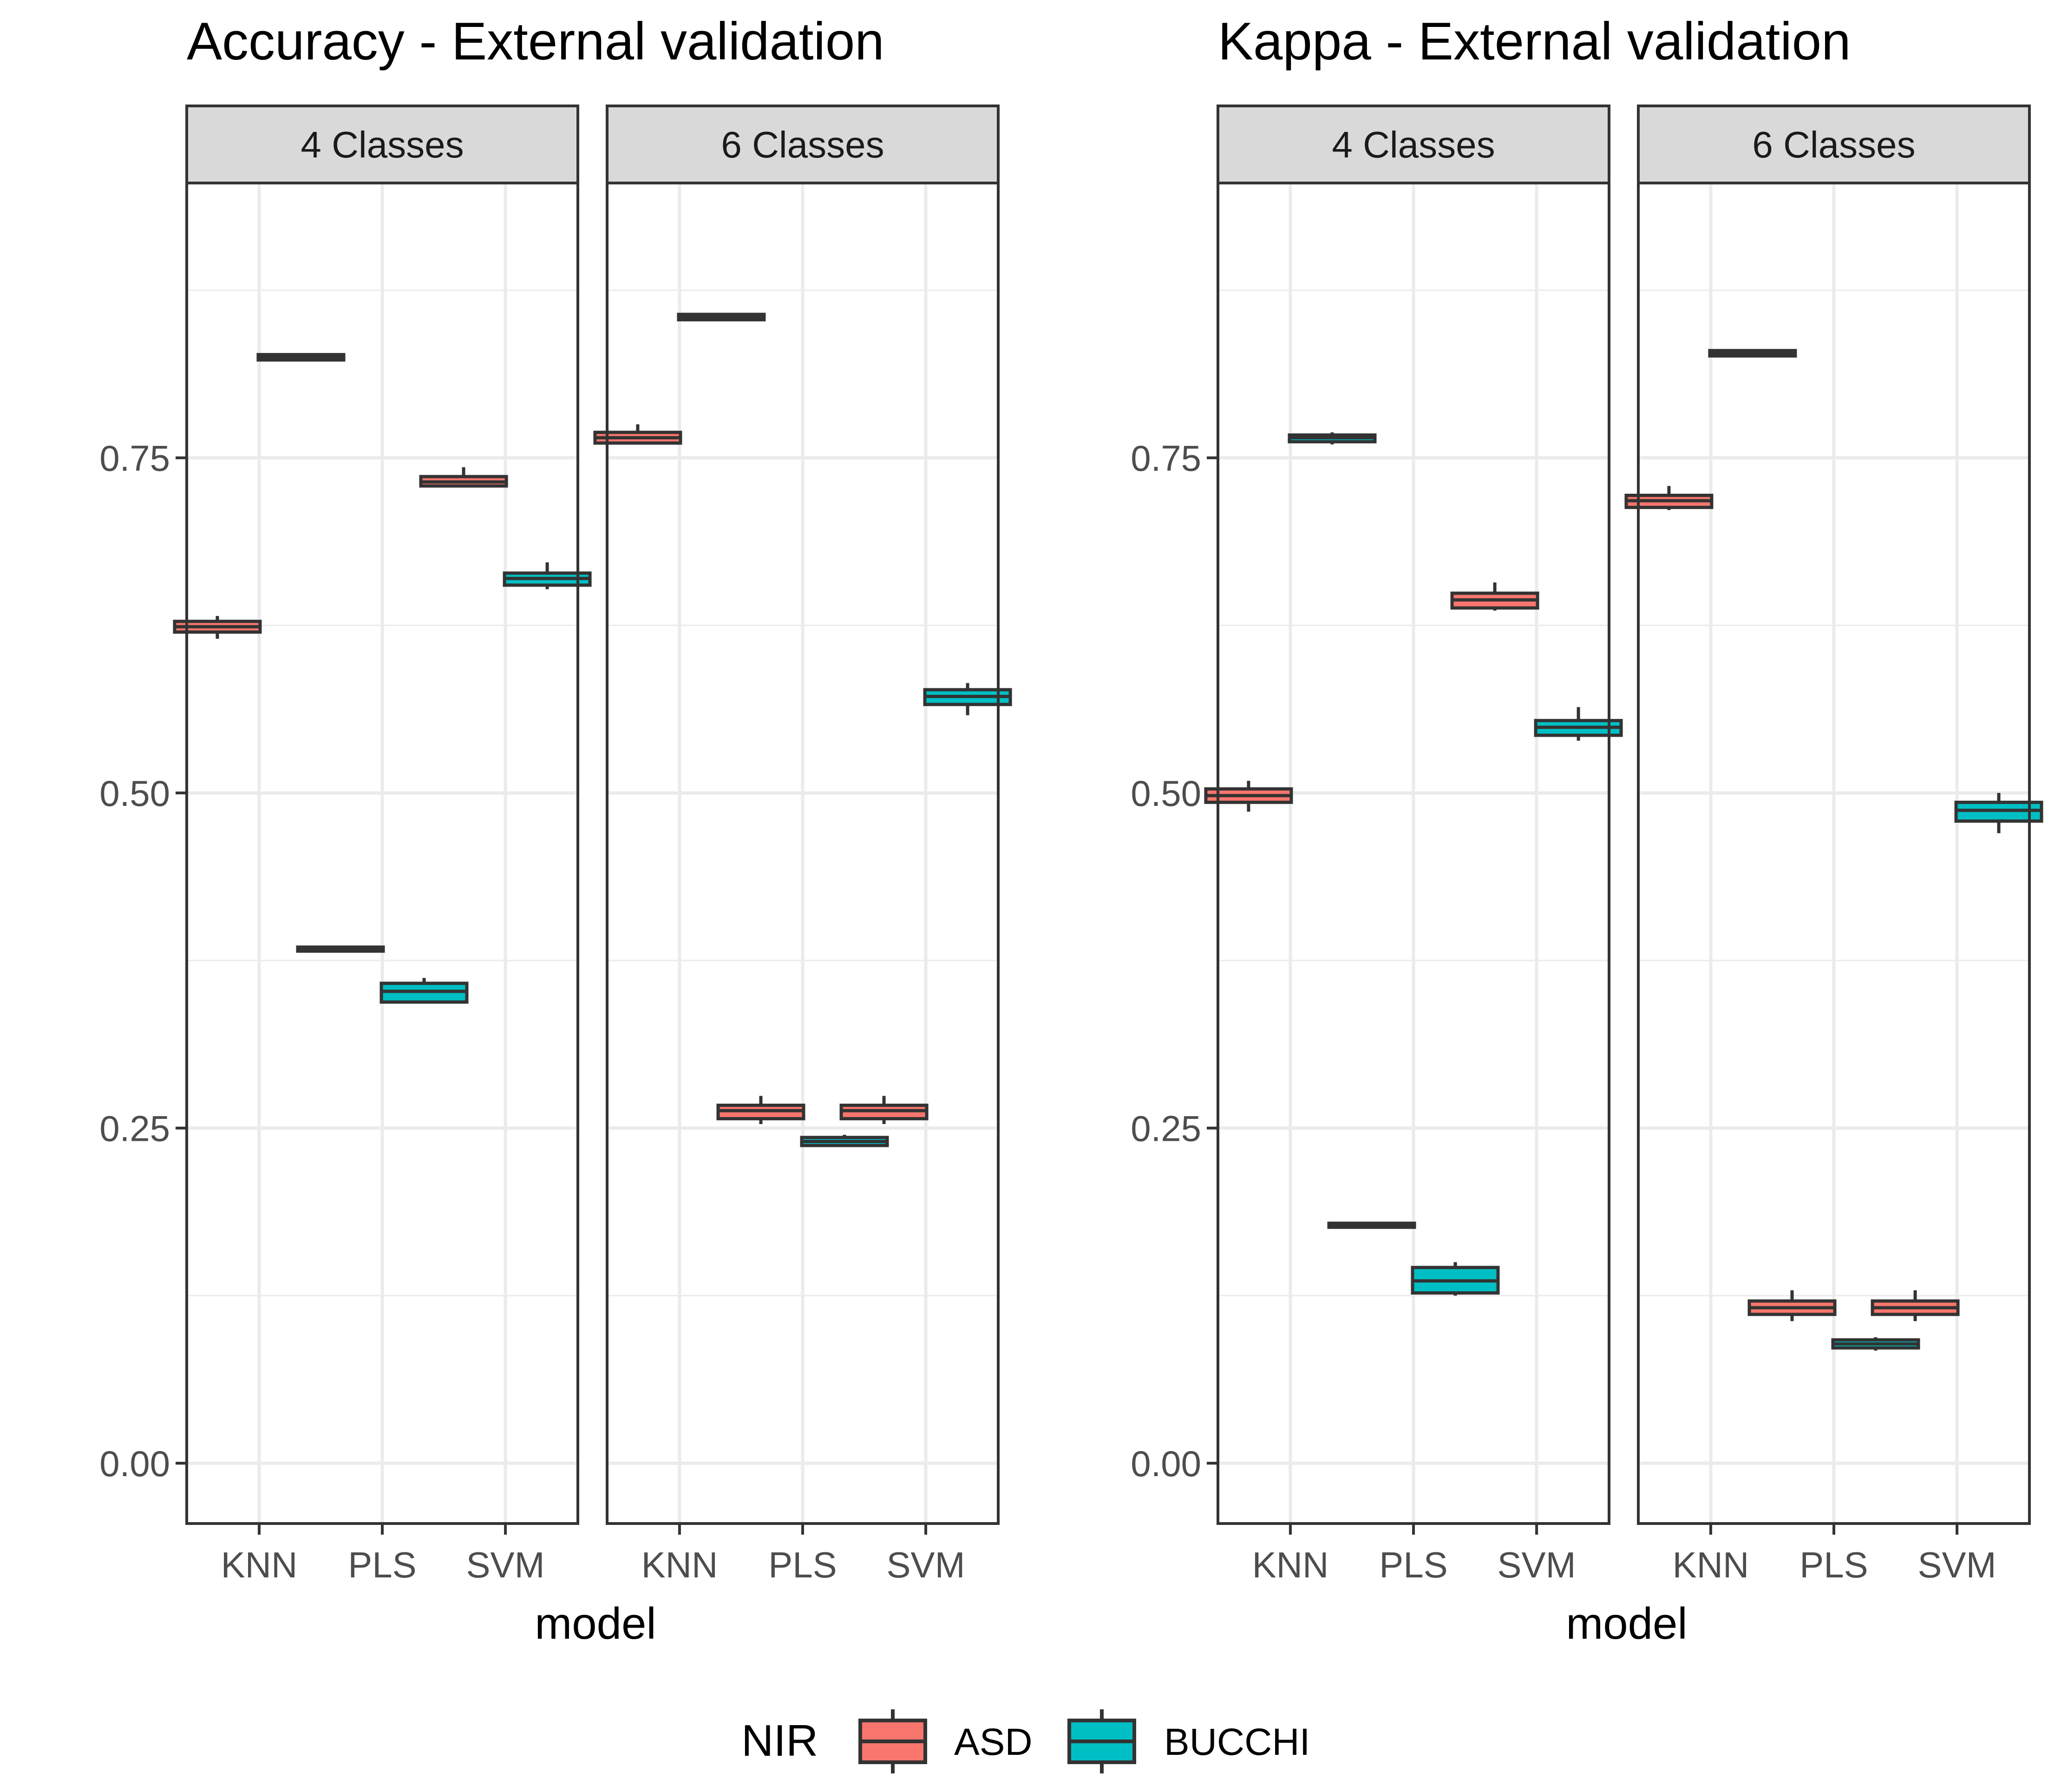 This screenshot has height=1792, width=2048. What do you see at coordinates (1166, 458) in the screenshot?
I see `kappa-y-tick-label: 0.75` at bounding box center [1166, 458].